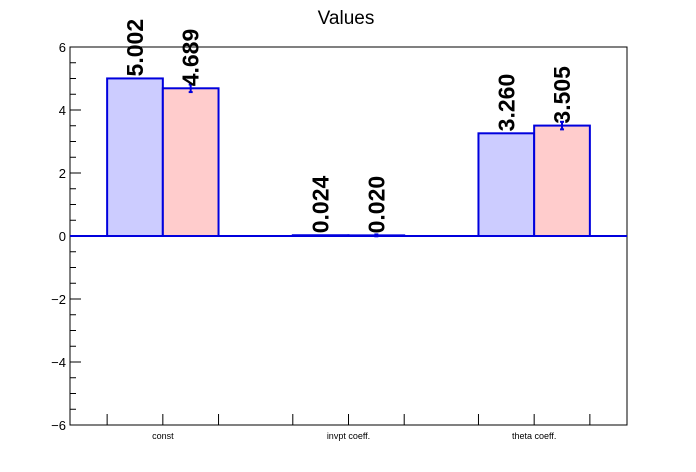 The height and width of the screenshot is (472, 696). Describe the element at coordinates (58, 299) in the screenshot. I see `y-tick-label: −2` at that location.